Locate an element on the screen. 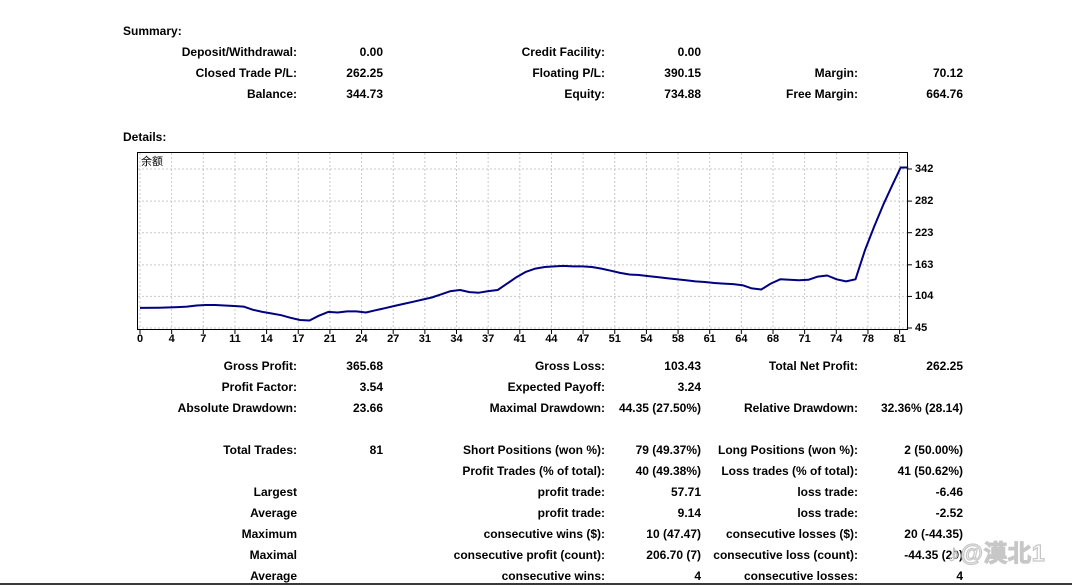 This screenshot has height=587, width=1072. x-tick-label: 81 is located at coordinates (899, 339).